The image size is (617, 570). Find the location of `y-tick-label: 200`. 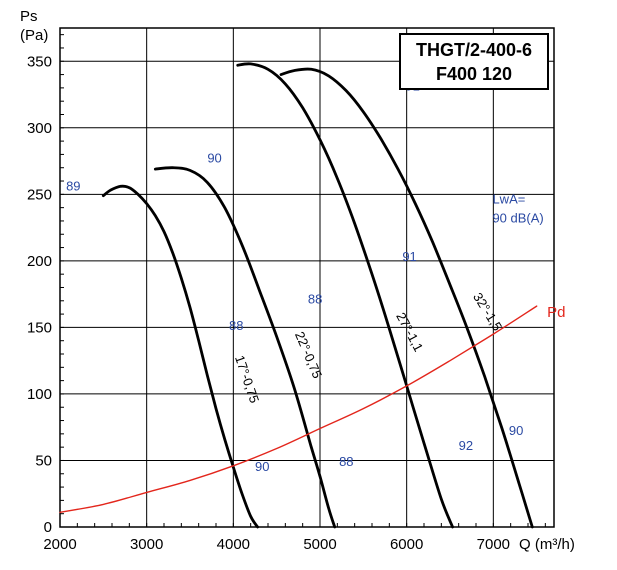

y-tick-label: 200 is located at coordinates (39, 261).